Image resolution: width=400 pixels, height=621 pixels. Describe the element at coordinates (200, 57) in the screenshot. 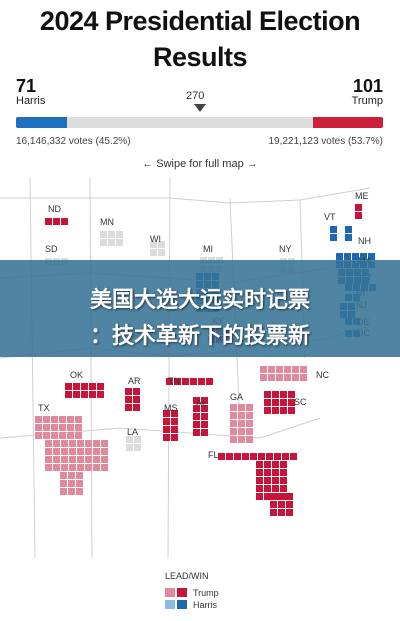

I see `page-subtitle: Results` at that location.